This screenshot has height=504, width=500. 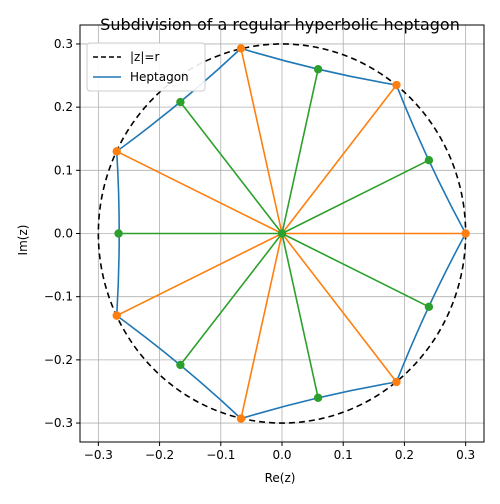 What do you see at coordinates (63, 44) in the screenshot?
I see `y-tick-label-6: 0.3` at bounding box center [63, 44].